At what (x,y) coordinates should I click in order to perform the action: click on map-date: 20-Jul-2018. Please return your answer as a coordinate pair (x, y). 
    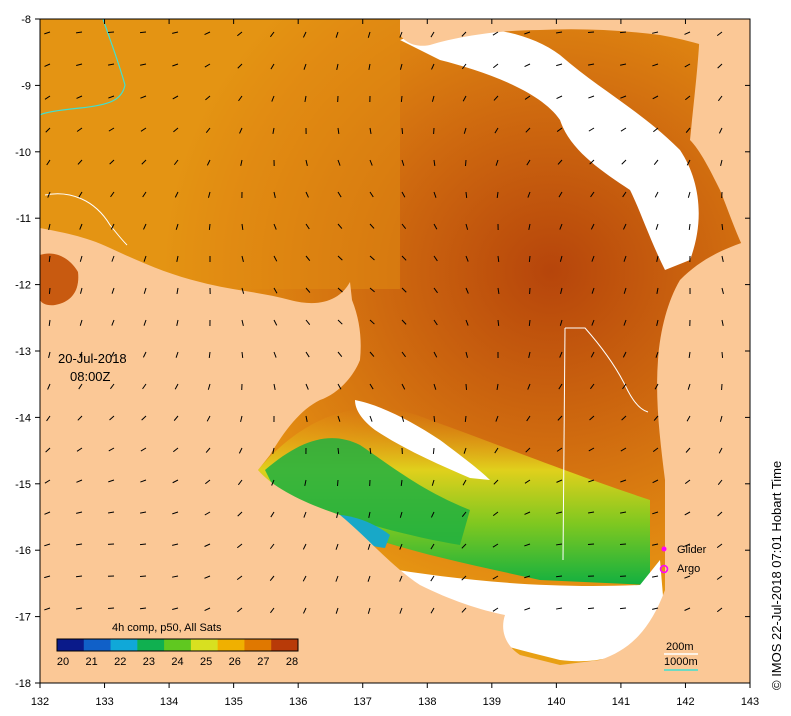
    Looking at the image, I should click on (92, 358).